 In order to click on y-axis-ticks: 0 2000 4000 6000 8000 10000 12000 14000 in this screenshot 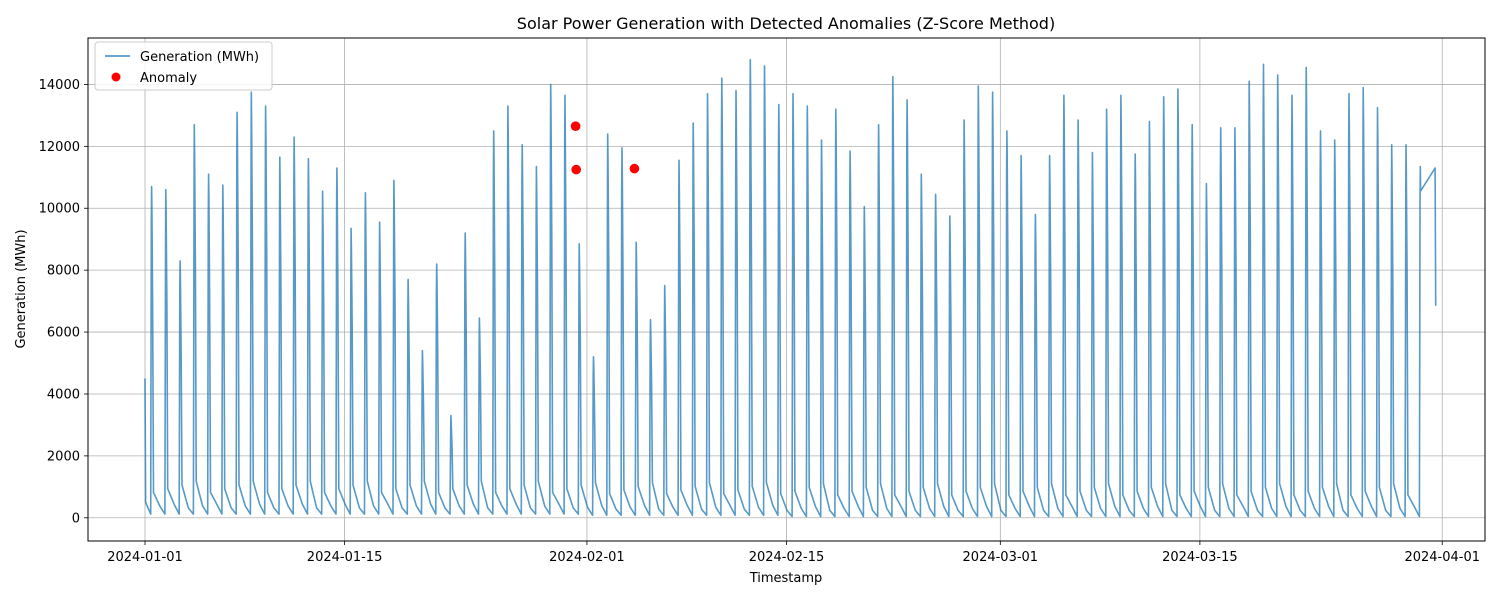, I will do `click(63, 302)`.